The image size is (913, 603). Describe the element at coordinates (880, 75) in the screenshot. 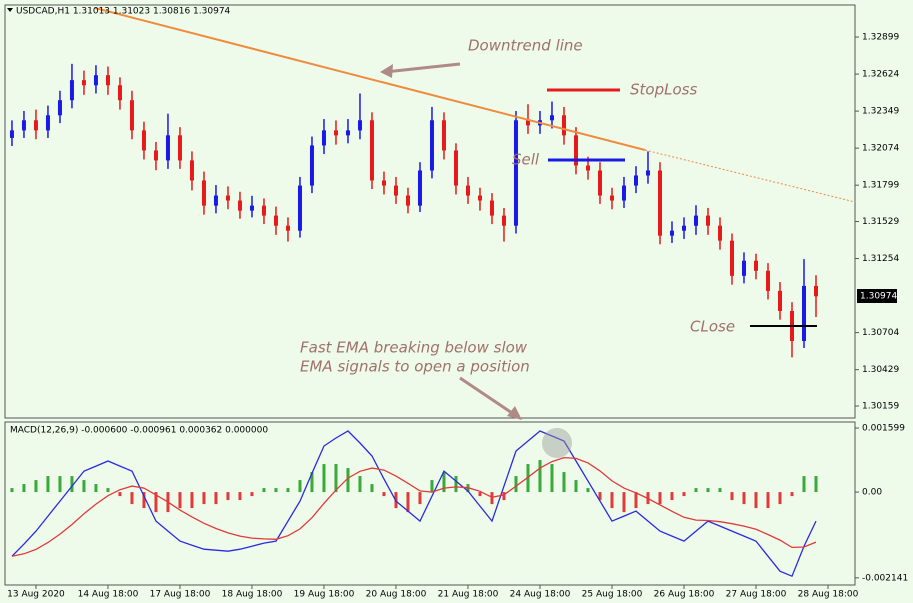

I see `y-tick-label: 1.32624` at that location.